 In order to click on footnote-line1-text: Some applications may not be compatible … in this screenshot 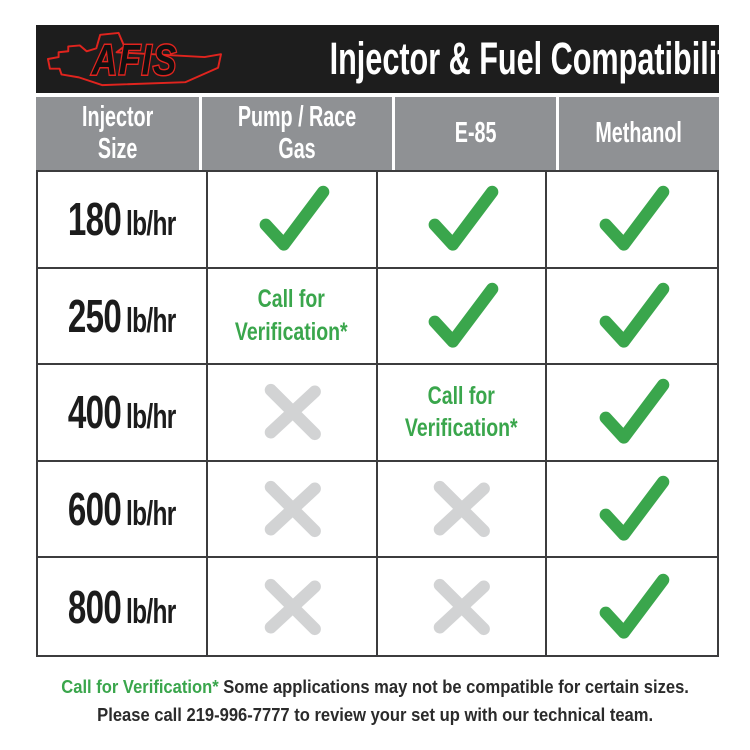, I will do `click(453, 687)`.